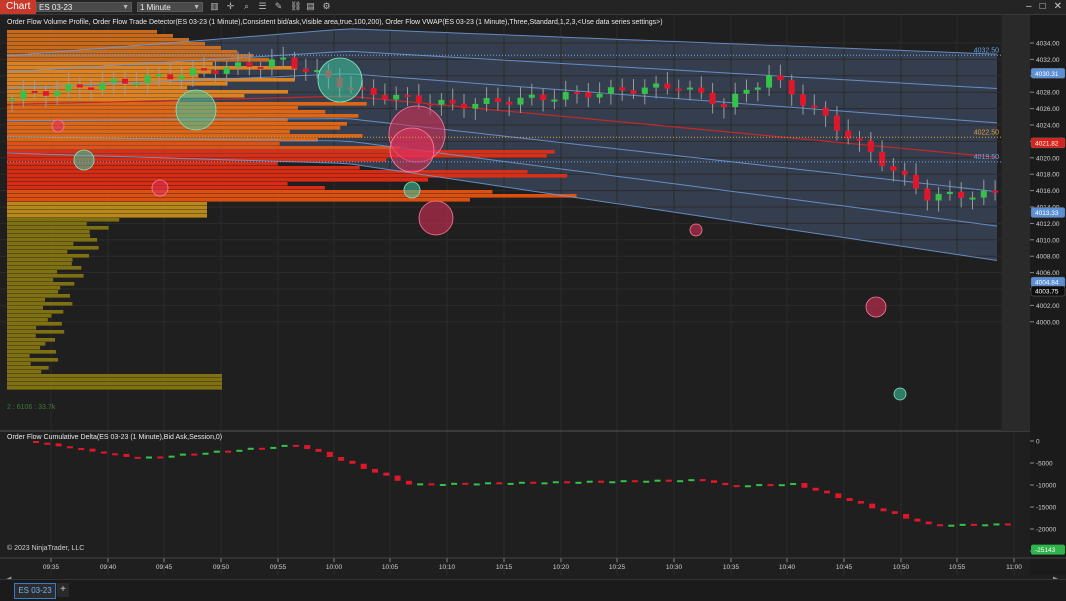 The image size is (1066, 601). I want to click on chevron-down-icon: ▼, so click(125, 7).